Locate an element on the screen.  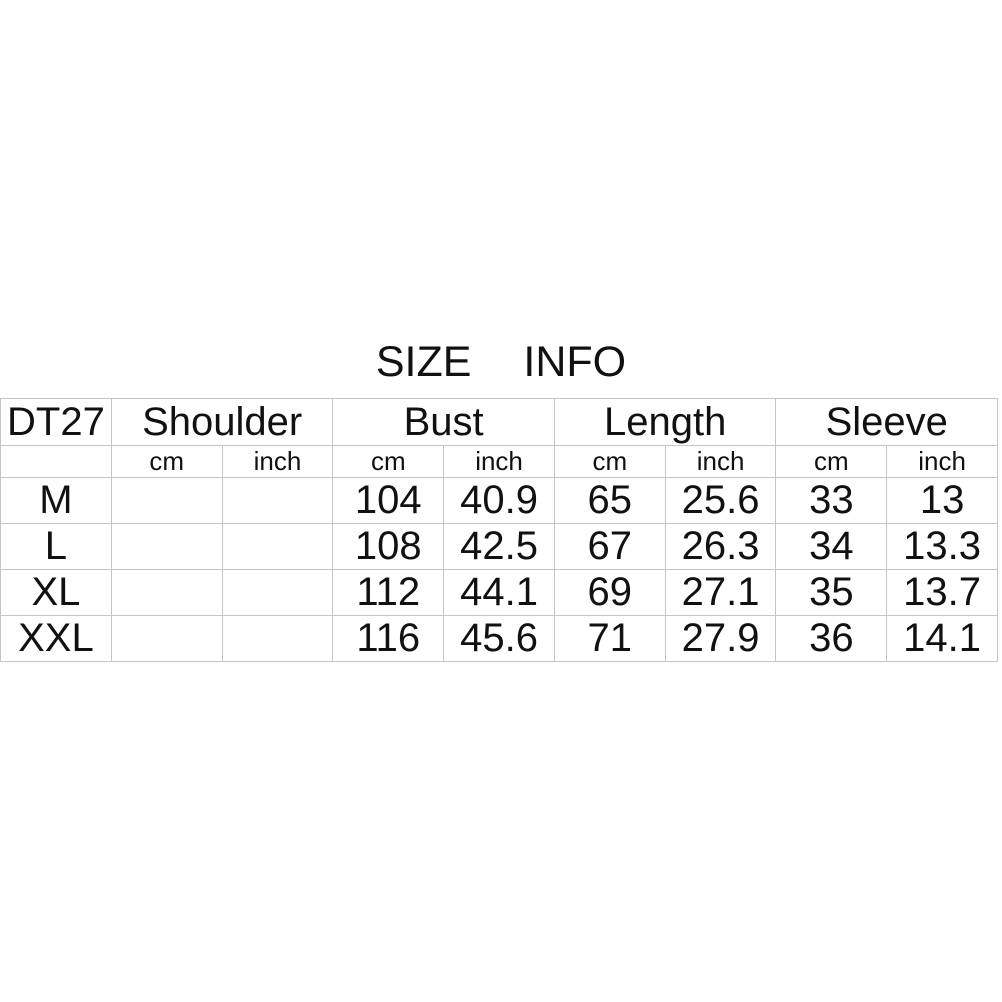
xxl-shoulder-inch is located at coordinates (277, 638).